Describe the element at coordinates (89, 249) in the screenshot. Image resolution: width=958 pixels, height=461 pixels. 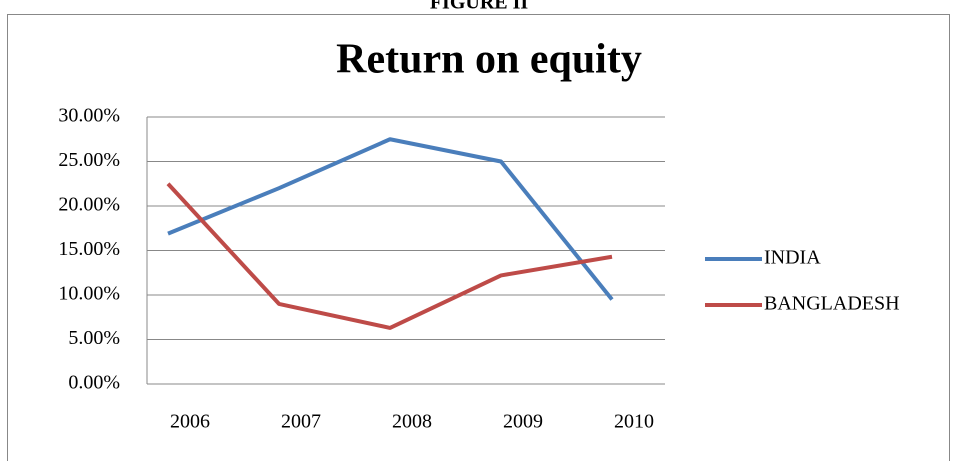
I see `y-tick-label: 15.00%` at that location.